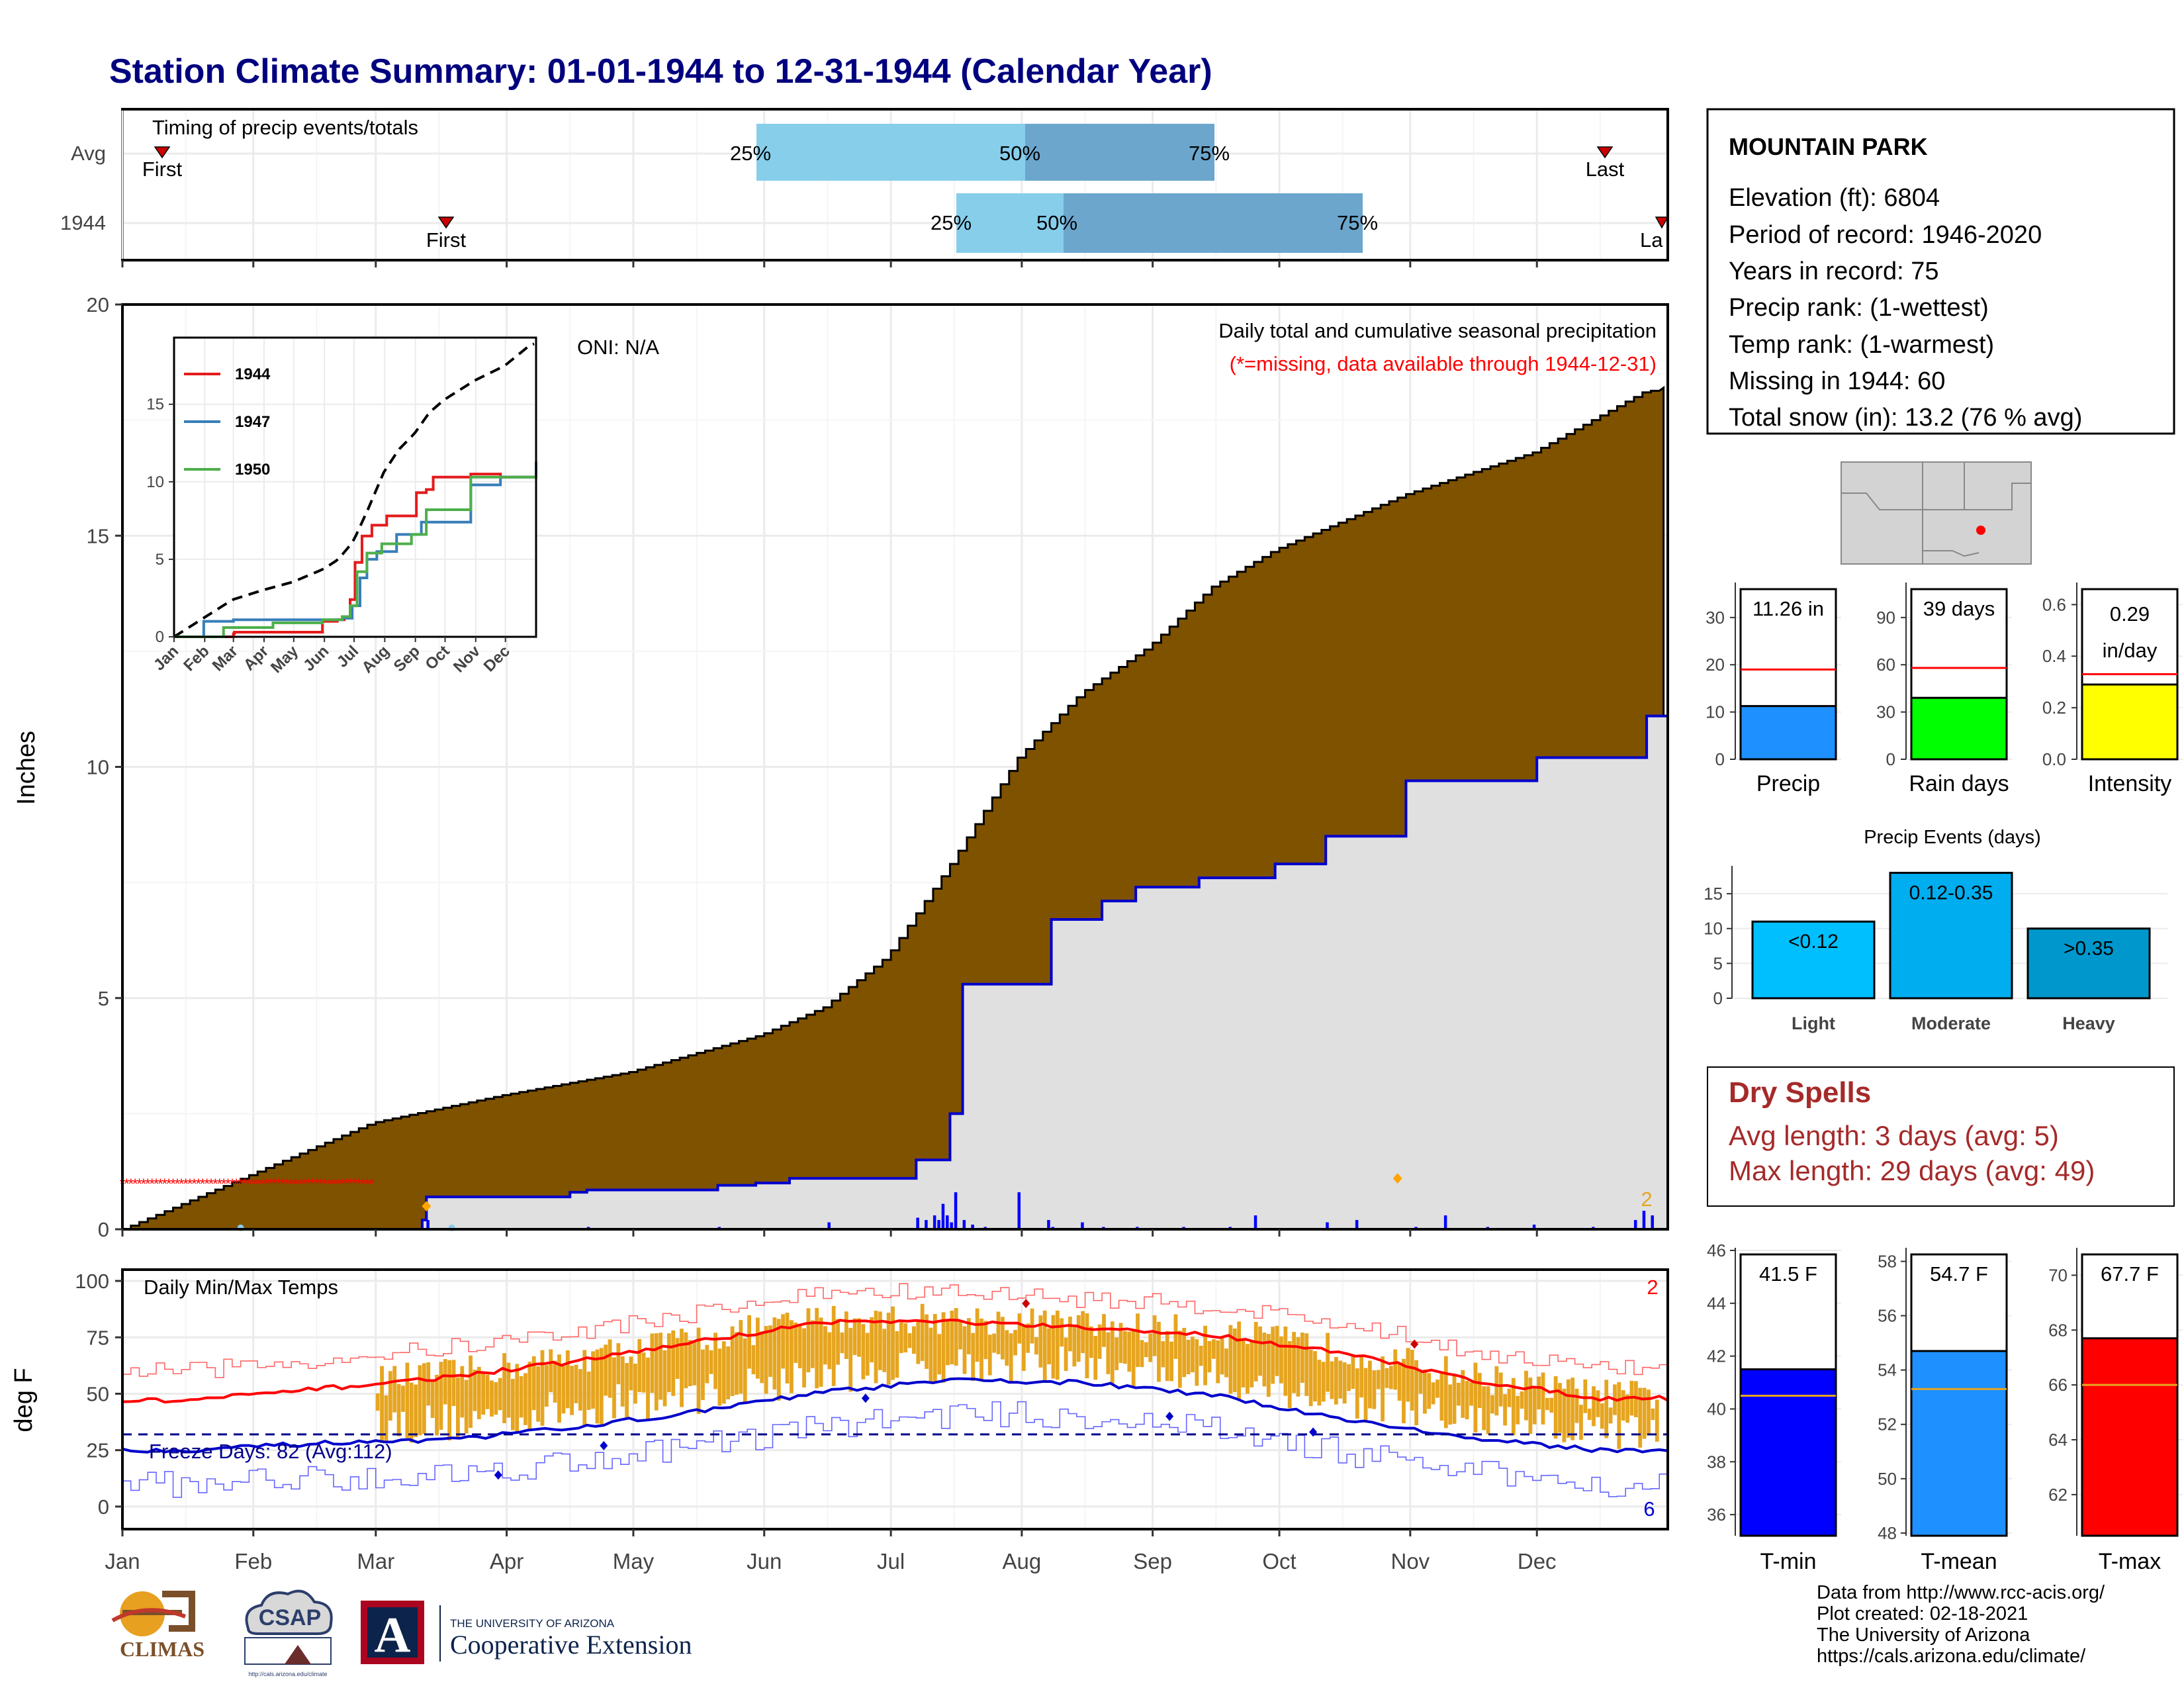  I want to click on avg-p25-label: 25%, so click(751, 153).